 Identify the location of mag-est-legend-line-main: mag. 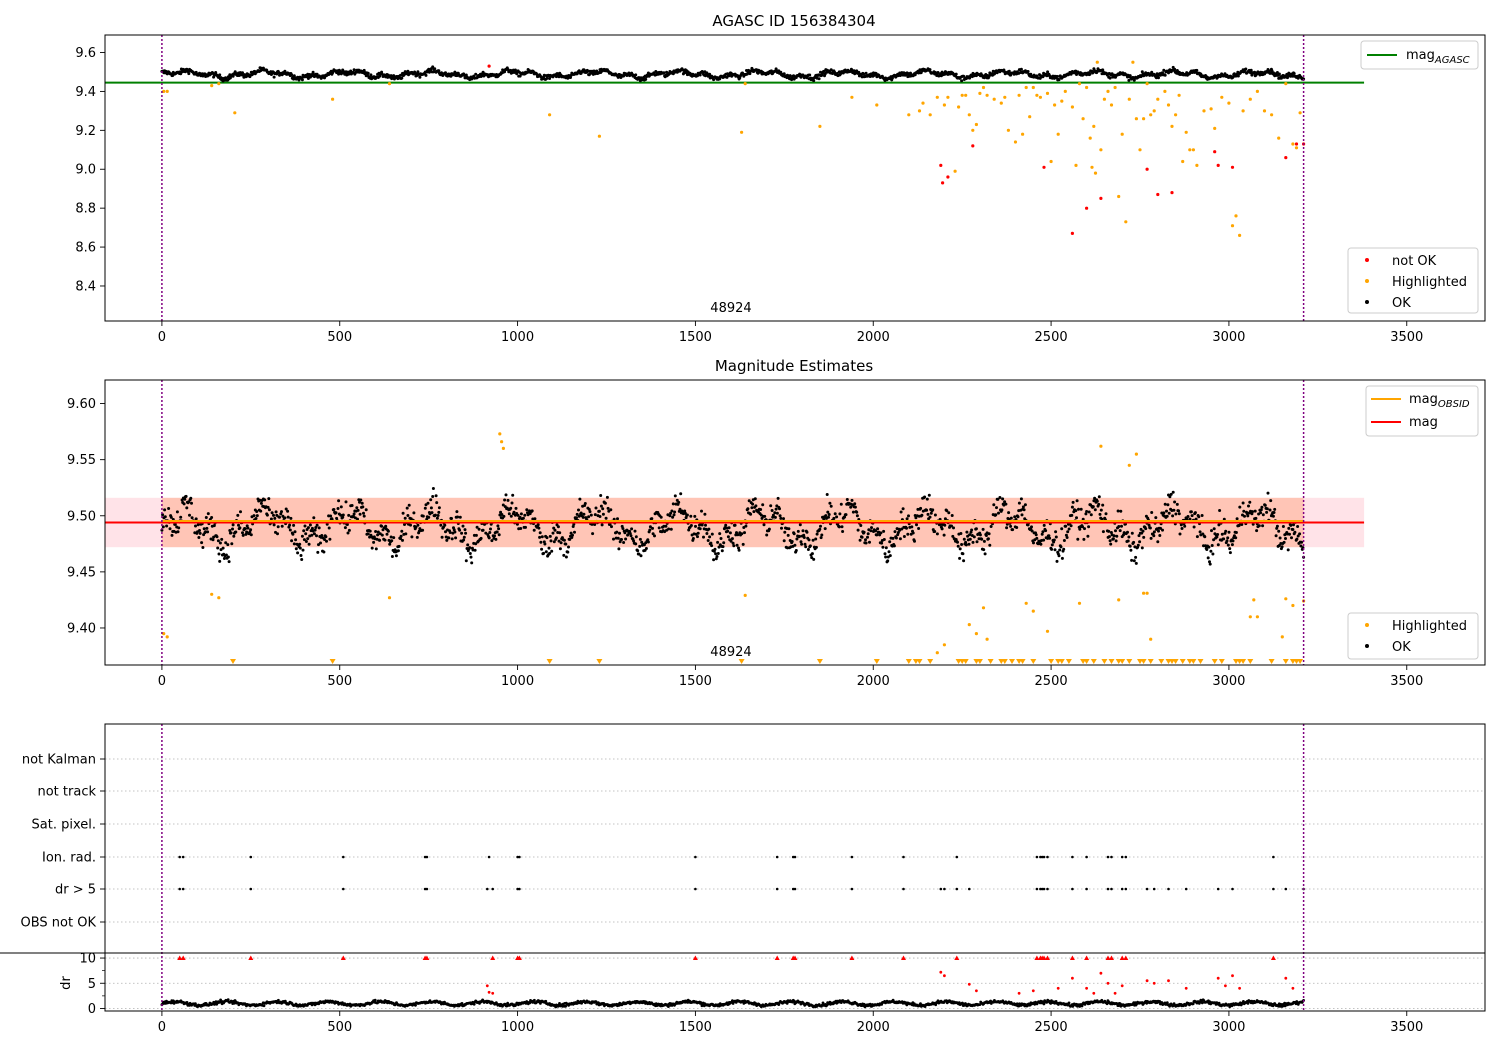
(1423, 399).